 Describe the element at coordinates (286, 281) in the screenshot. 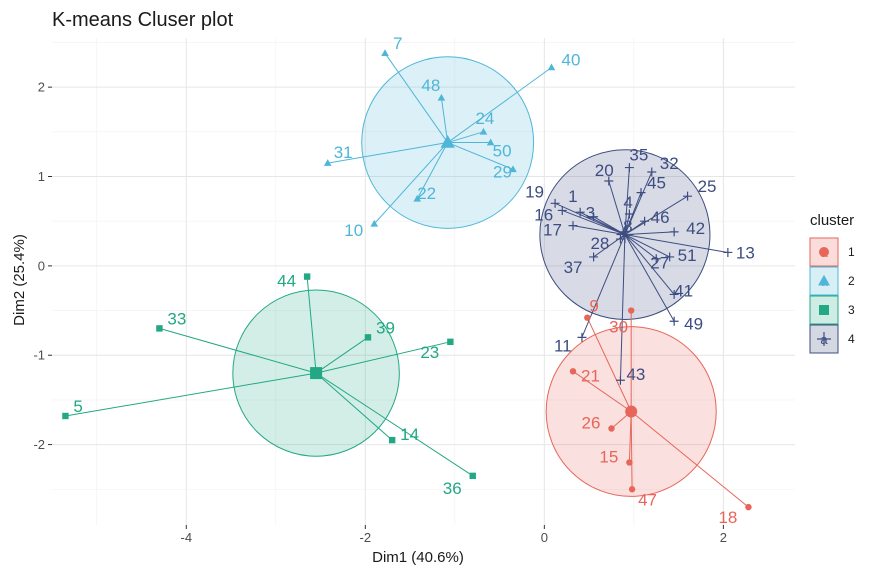

I see `point-label: 44` at that location.